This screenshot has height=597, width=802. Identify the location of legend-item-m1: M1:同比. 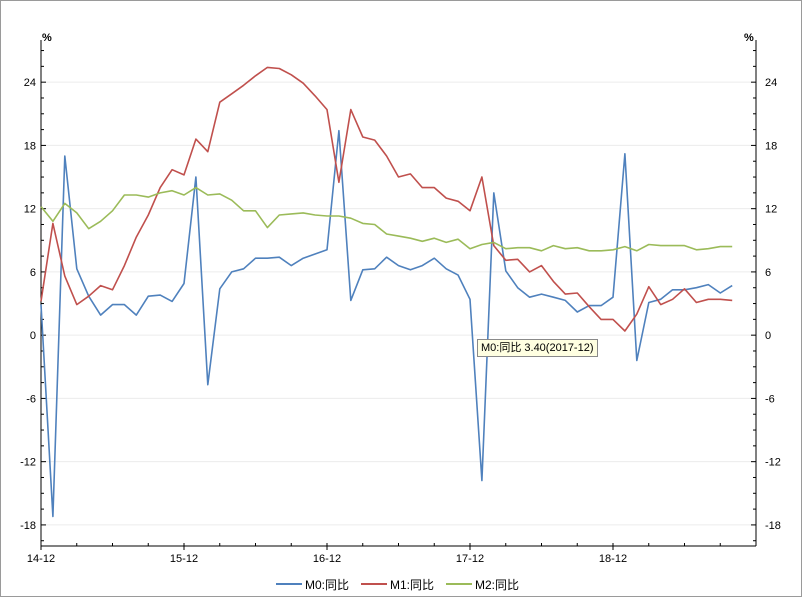
(397, 585).